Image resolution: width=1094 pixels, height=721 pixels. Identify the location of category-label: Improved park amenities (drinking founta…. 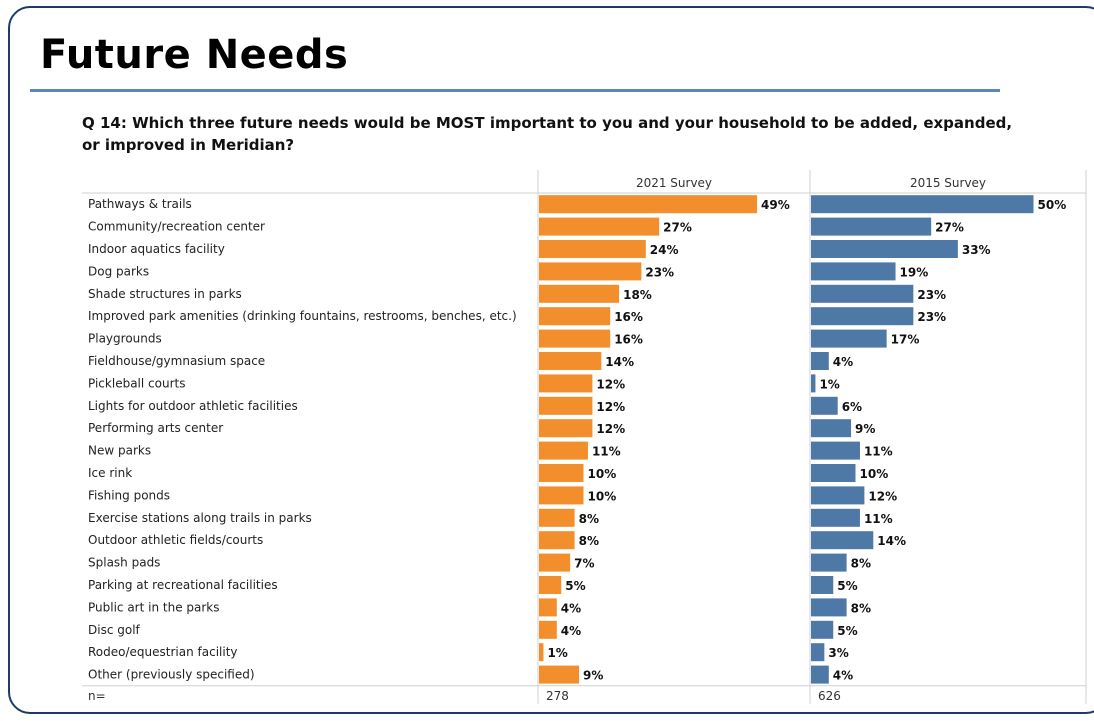
(302, 316).